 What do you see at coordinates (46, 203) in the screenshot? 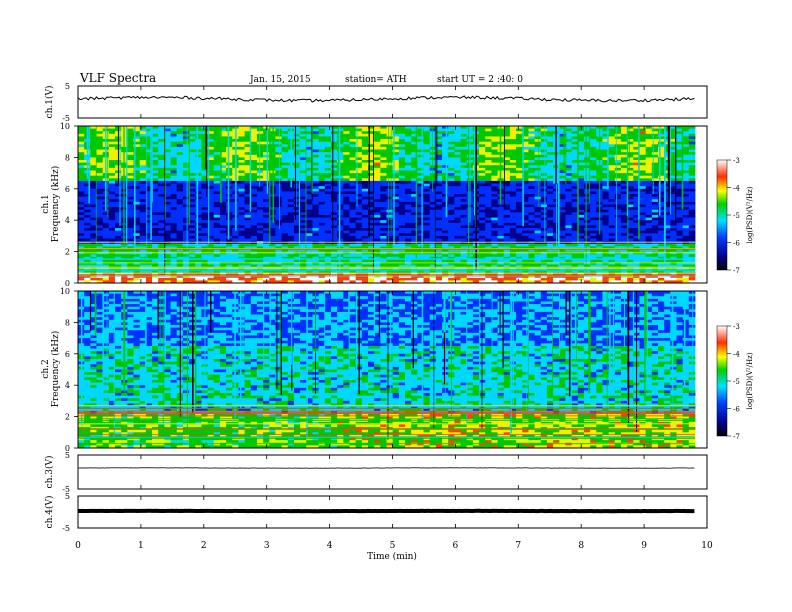
I see `ch1-spectrogram-ylabel-line2: ch.1` at bounding box center [46, 203].